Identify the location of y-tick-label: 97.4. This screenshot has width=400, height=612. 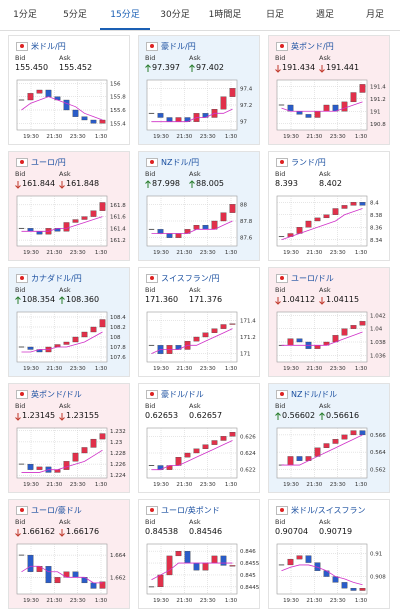
(246, 89).